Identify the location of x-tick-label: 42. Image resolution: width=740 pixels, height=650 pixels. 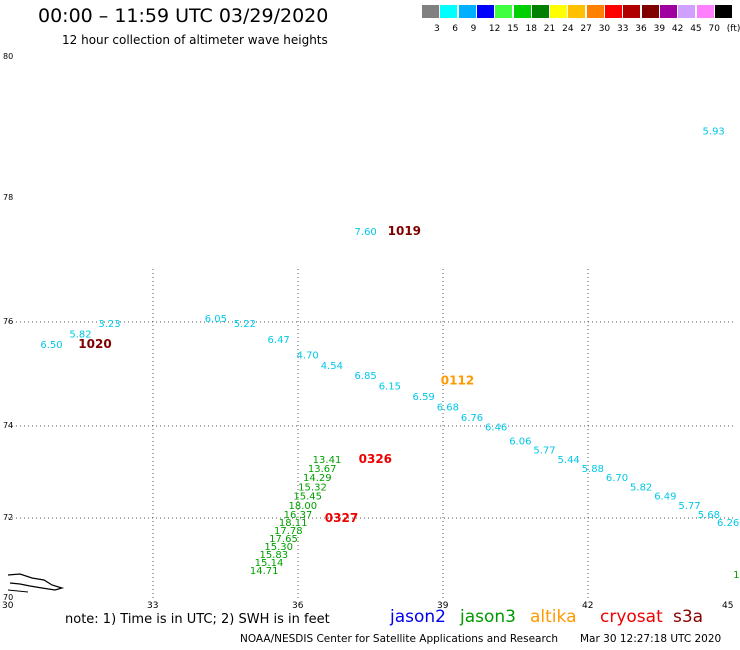
(588, 606).